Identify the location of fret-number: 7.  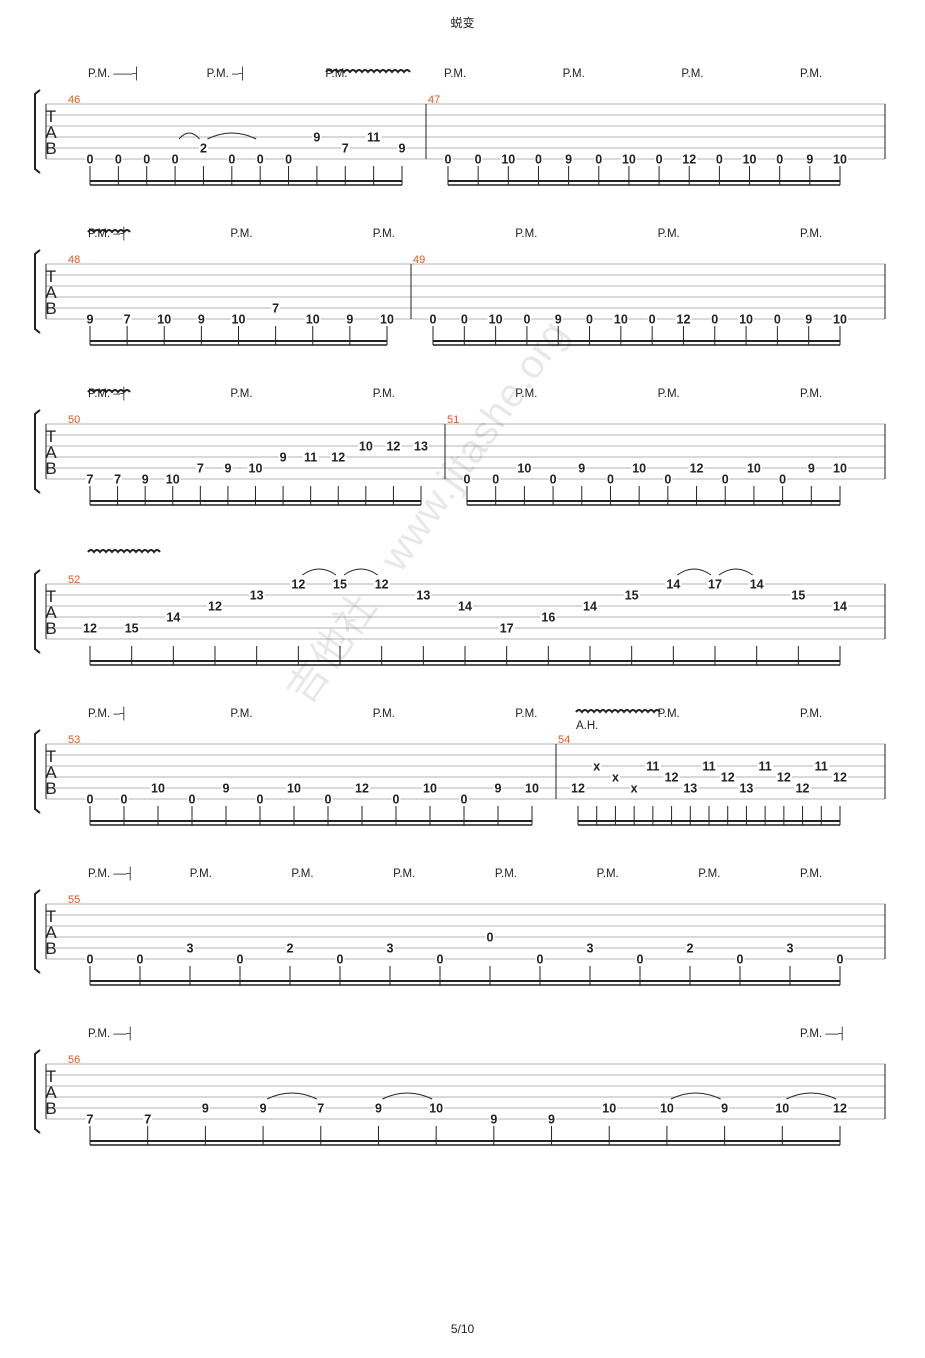
(90, 480).